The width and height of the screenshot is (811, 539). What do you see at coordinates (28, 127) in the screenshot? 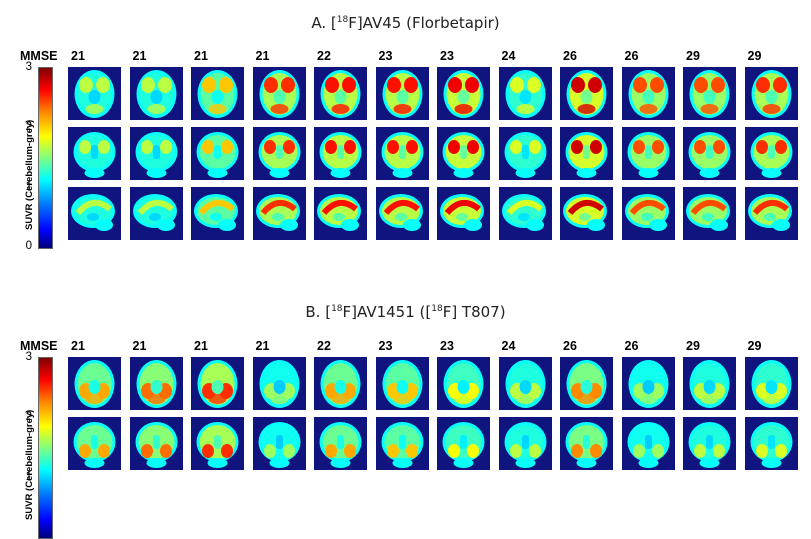
I see `panel-a-tick-2: 2` at bounding box center [28, 127].